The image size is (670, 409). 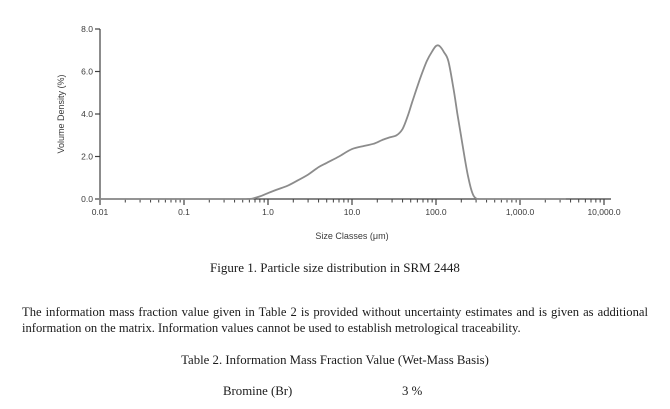 I want to click on x-tick-label: 0.01, so click(x=100, y=212).